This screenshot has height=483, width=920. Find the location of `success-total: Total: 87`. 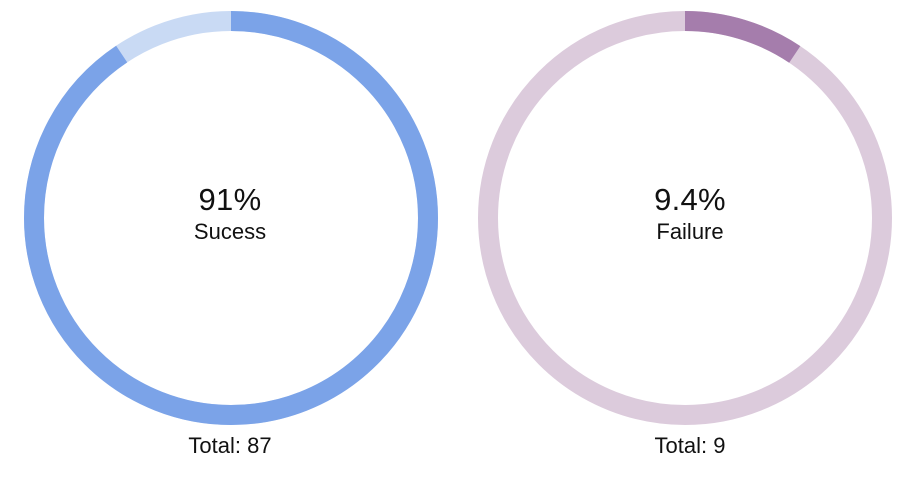

success-total: Total: 87 is located at coordinates (230, 445).